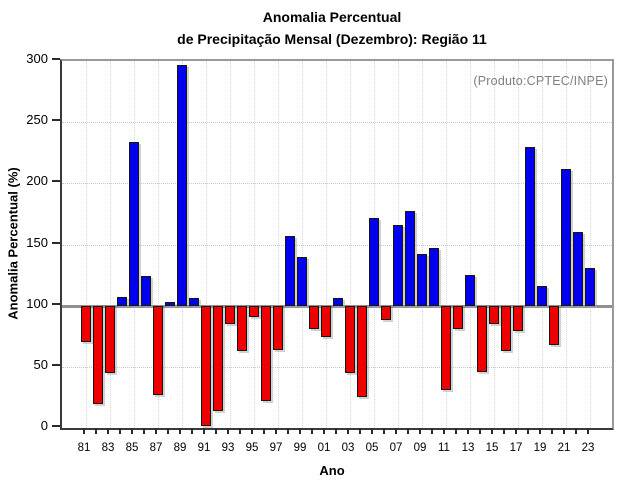  Describe the element at coordinates (516, 448) in the screenshot. I see `x-tick-label-17: 17` at that location.